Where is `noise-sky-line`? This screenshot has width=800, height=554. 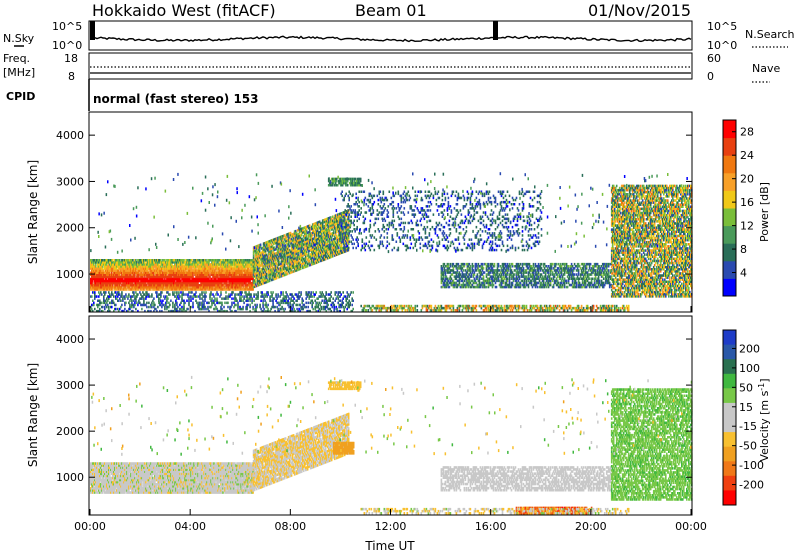
noise-sky-line is located at coordinates (393, 38).